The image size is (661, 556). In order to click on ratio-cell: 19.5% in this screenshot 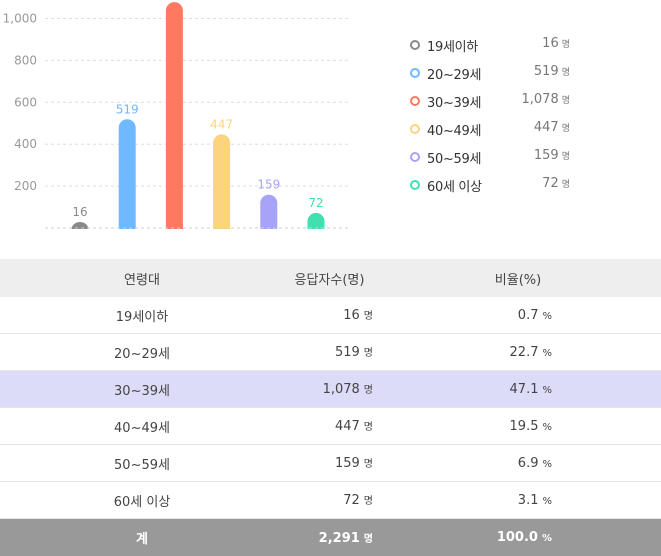, I will do `click(518, 426)`.